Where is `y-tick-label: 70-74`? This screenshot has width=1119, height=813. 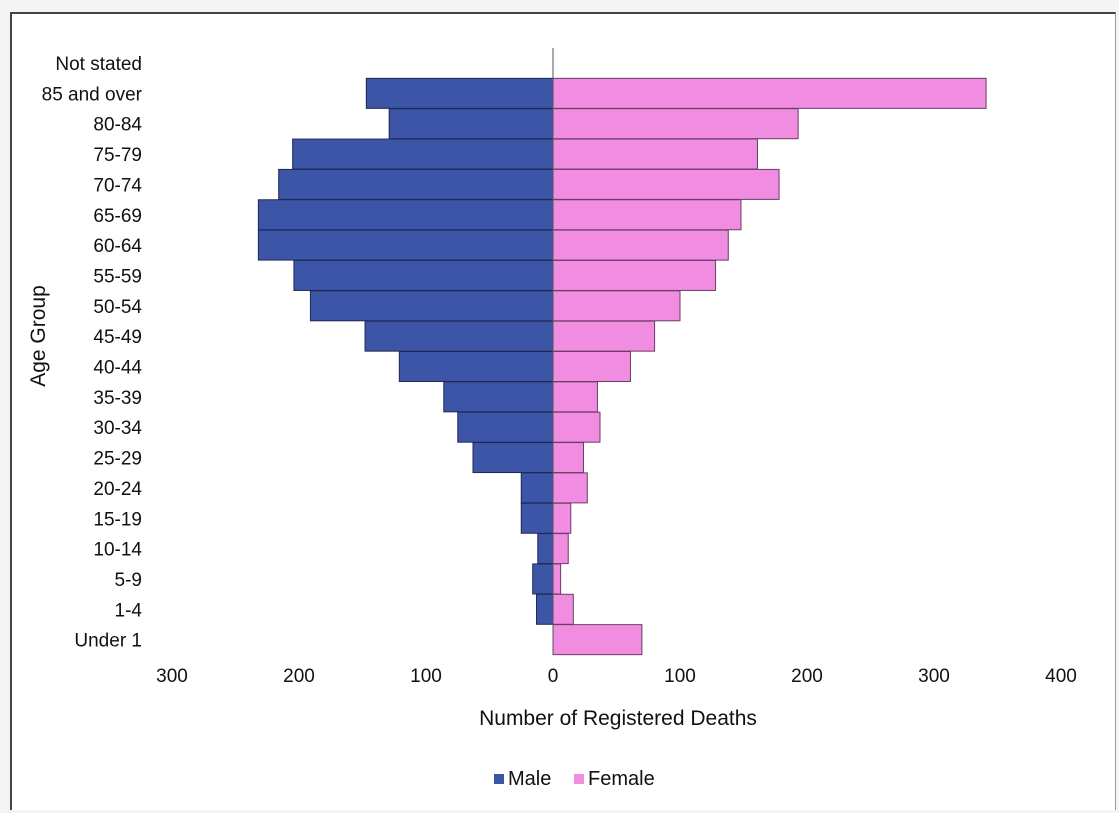
y-tick-label: 70-74 is located at coordinates (117, 185).